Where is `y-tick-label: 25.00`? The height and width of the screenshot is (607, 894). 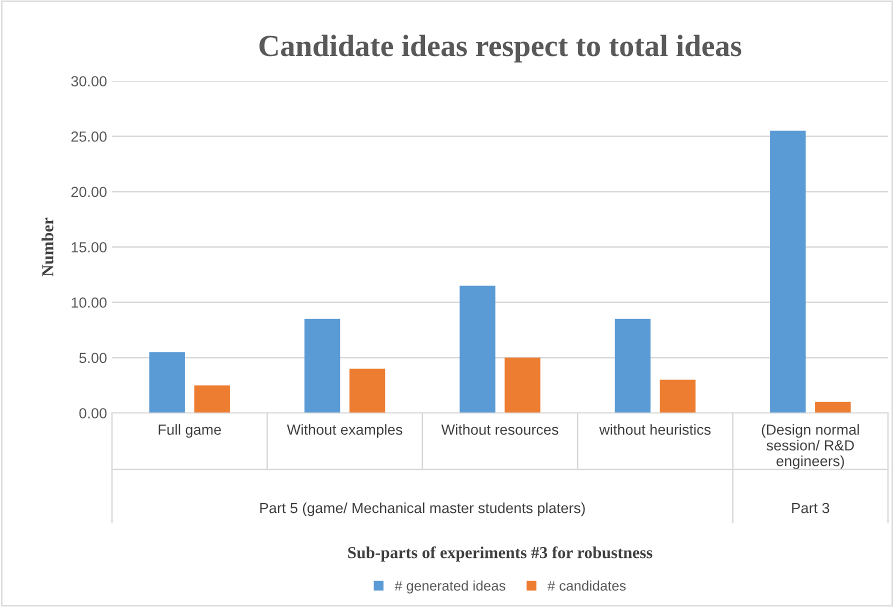
y-tick-label: 25.00 is located at coordinates (89, 136).